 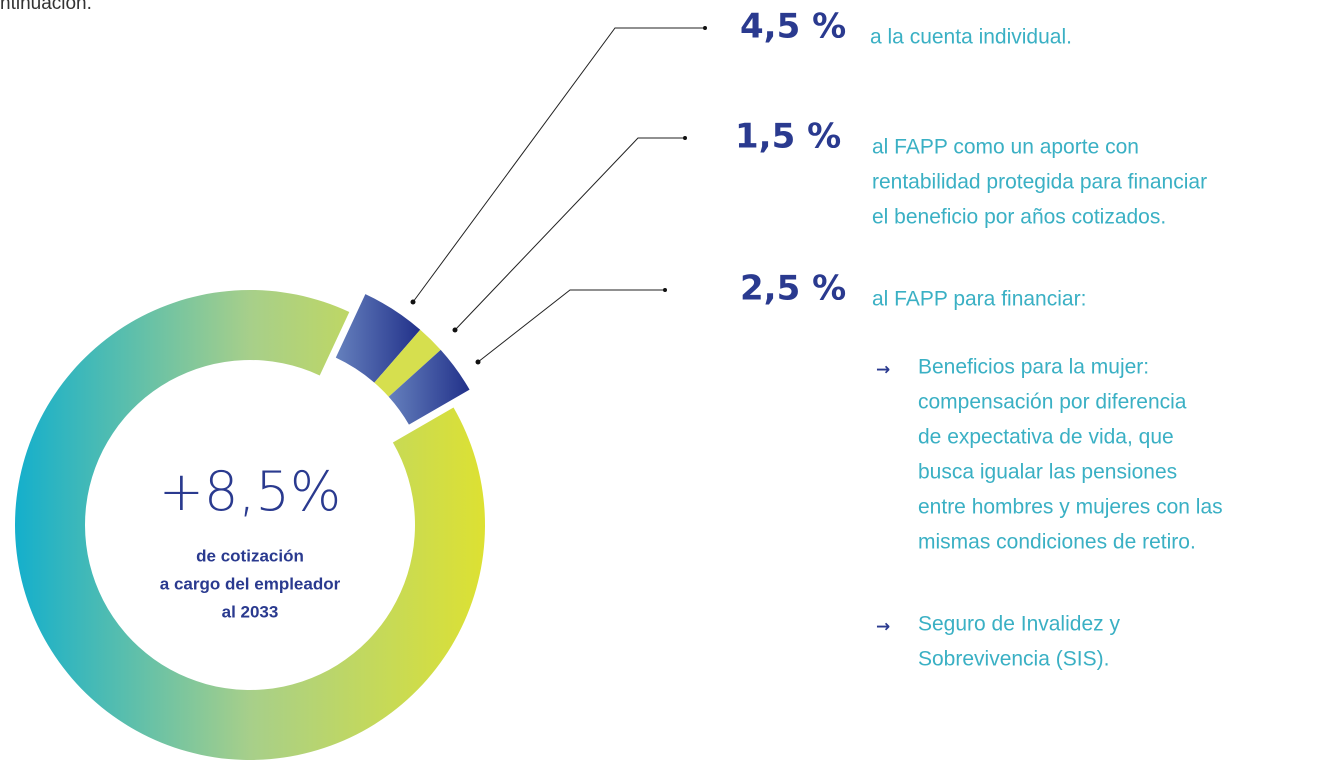 What do you see at coordinates (1013, 659) in the screenshot?
I see `bullet-text: Sobrevivencia (SIS).` at bounding box center [1013, 659].